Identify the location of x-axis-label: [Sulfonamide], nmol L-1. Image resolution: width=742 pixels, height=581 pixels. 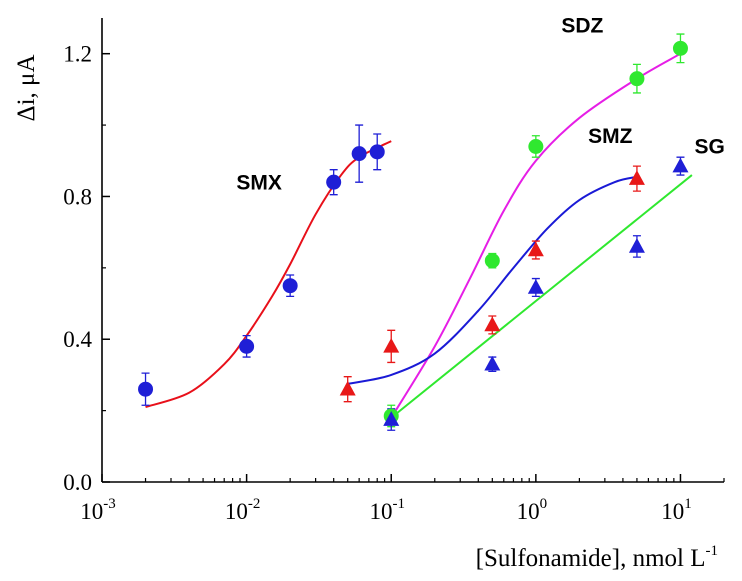
(597, 557).